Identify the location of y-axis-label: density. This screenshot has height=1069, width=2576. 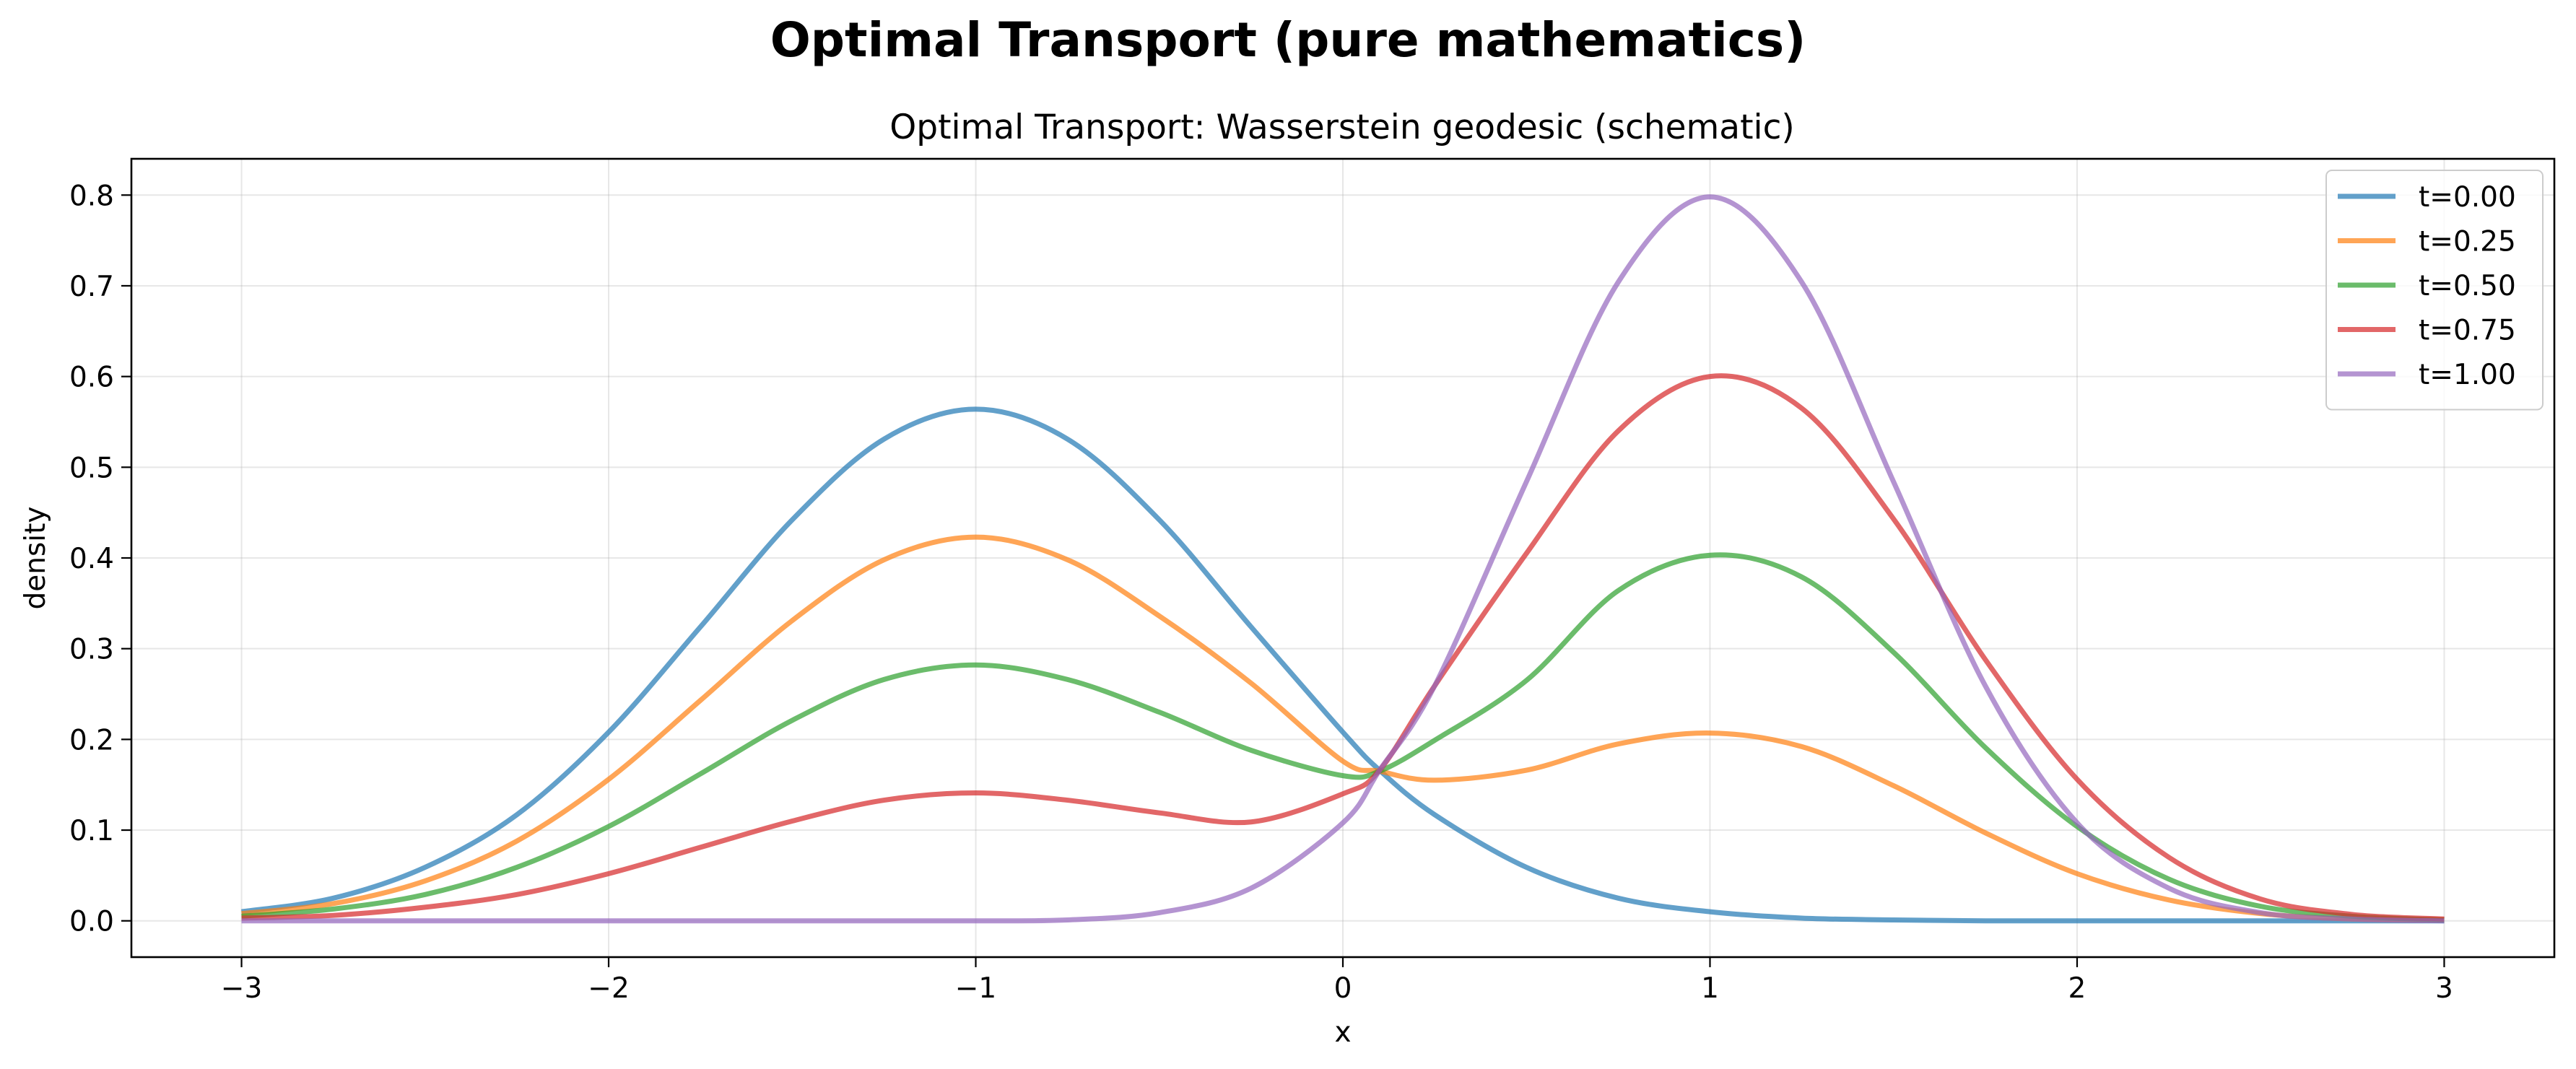
(35, 558).